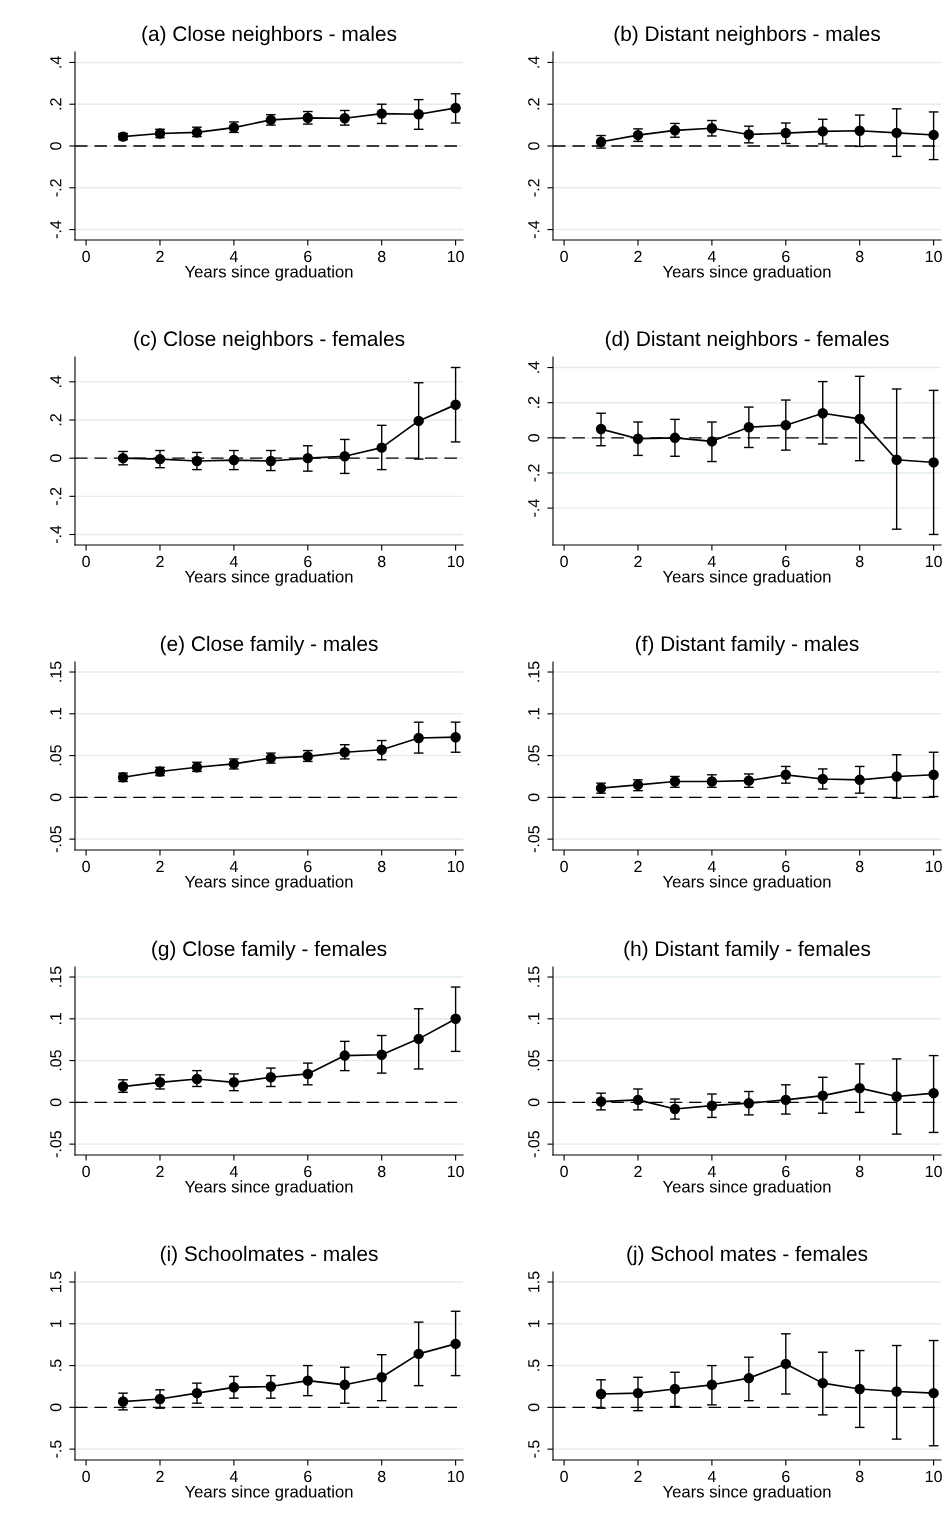  What do you see at coordinates (747, 645) in the screenshot?
I see `chart-title: (f) Distant family - males` at bounding box center [747, 645].